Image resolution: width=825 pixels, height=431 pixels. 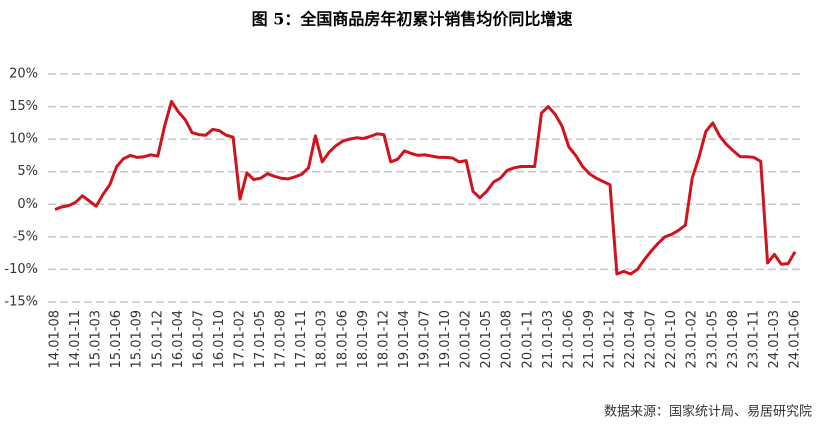 I want to click on x-tick-label: 16.01-07, so click(x=198, y=339).